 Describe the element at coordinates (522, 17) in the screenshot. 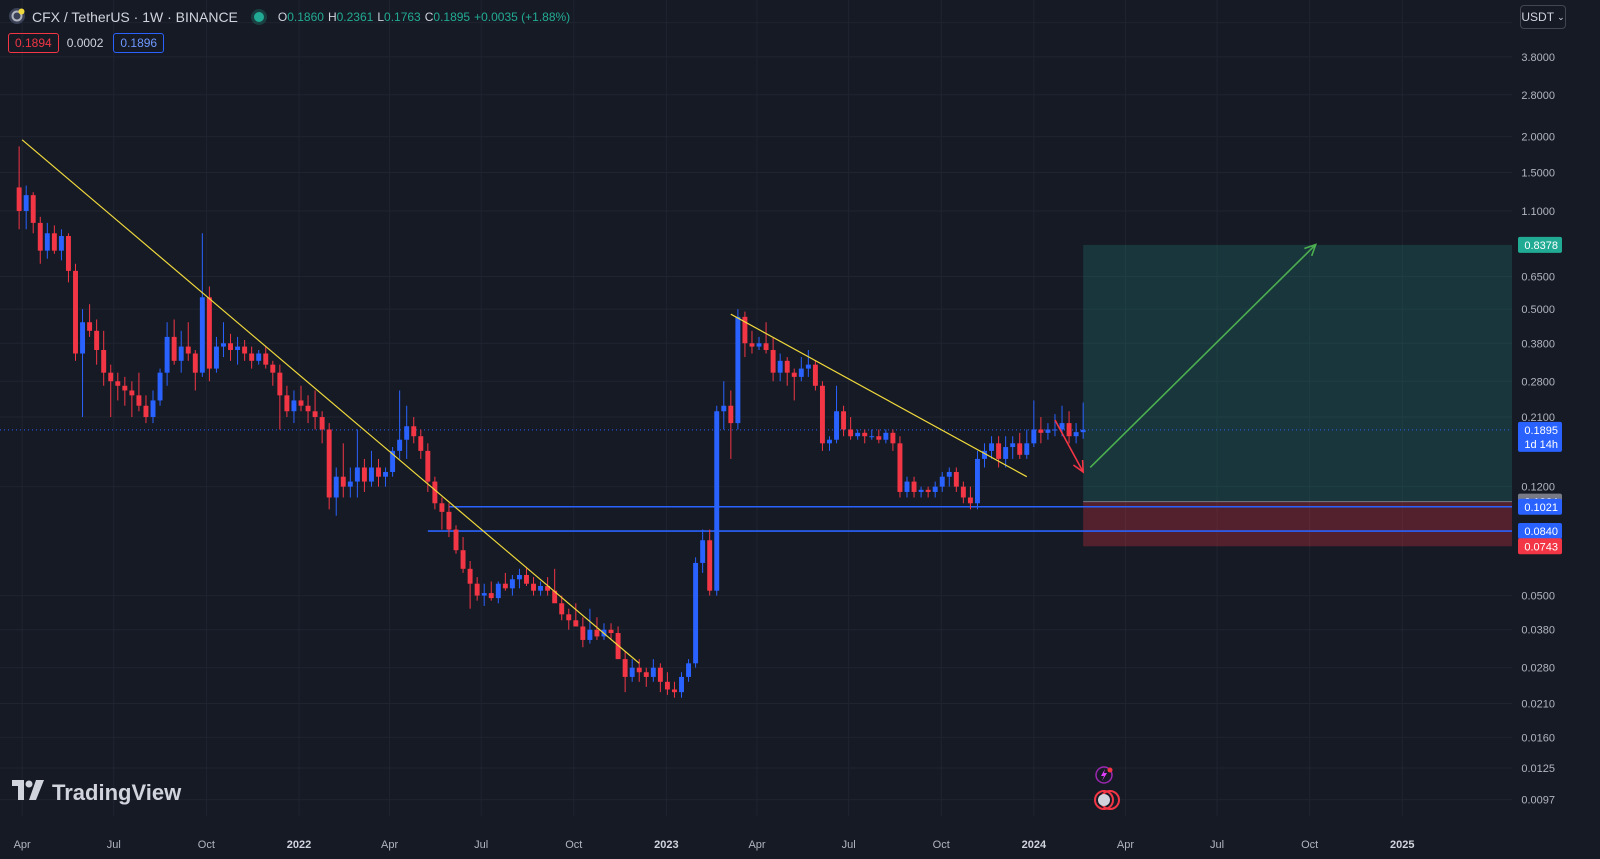

I see `change-value: +0.0035 (+1.88%)` at that location.